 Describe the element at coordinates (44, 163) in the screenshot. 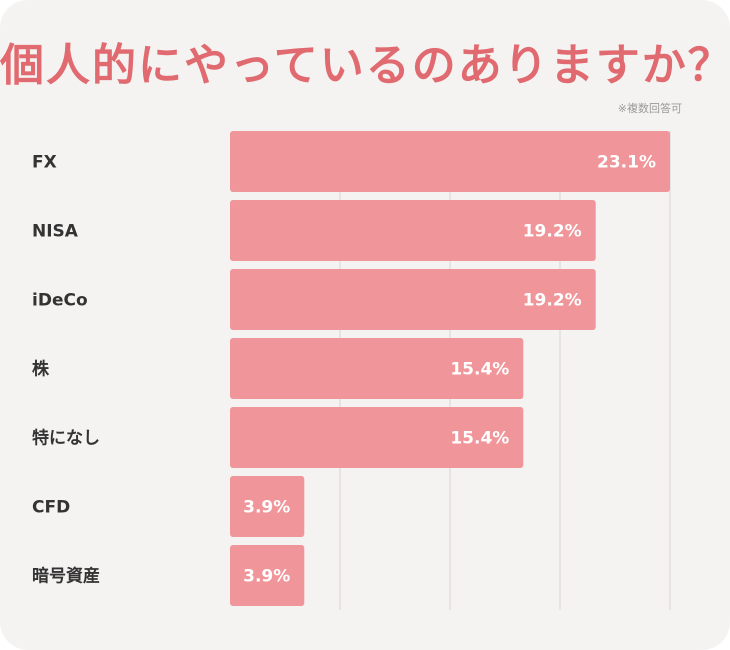

I see `category-label: FX` at that location.